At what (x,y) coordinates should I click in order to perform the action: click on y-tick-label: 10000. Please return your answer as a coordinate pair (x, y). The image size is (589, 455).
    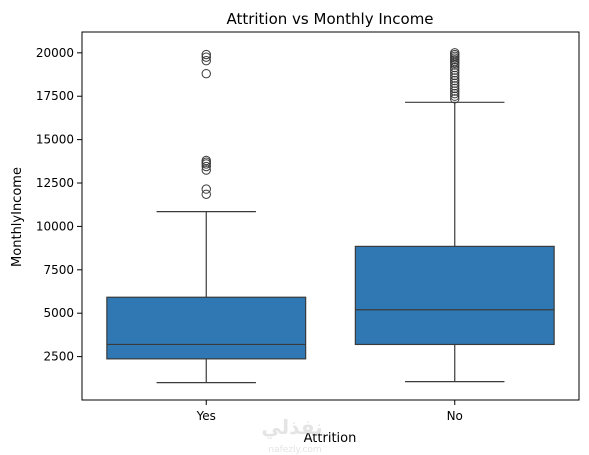
    Looking at the image, I should click on (55, 226).